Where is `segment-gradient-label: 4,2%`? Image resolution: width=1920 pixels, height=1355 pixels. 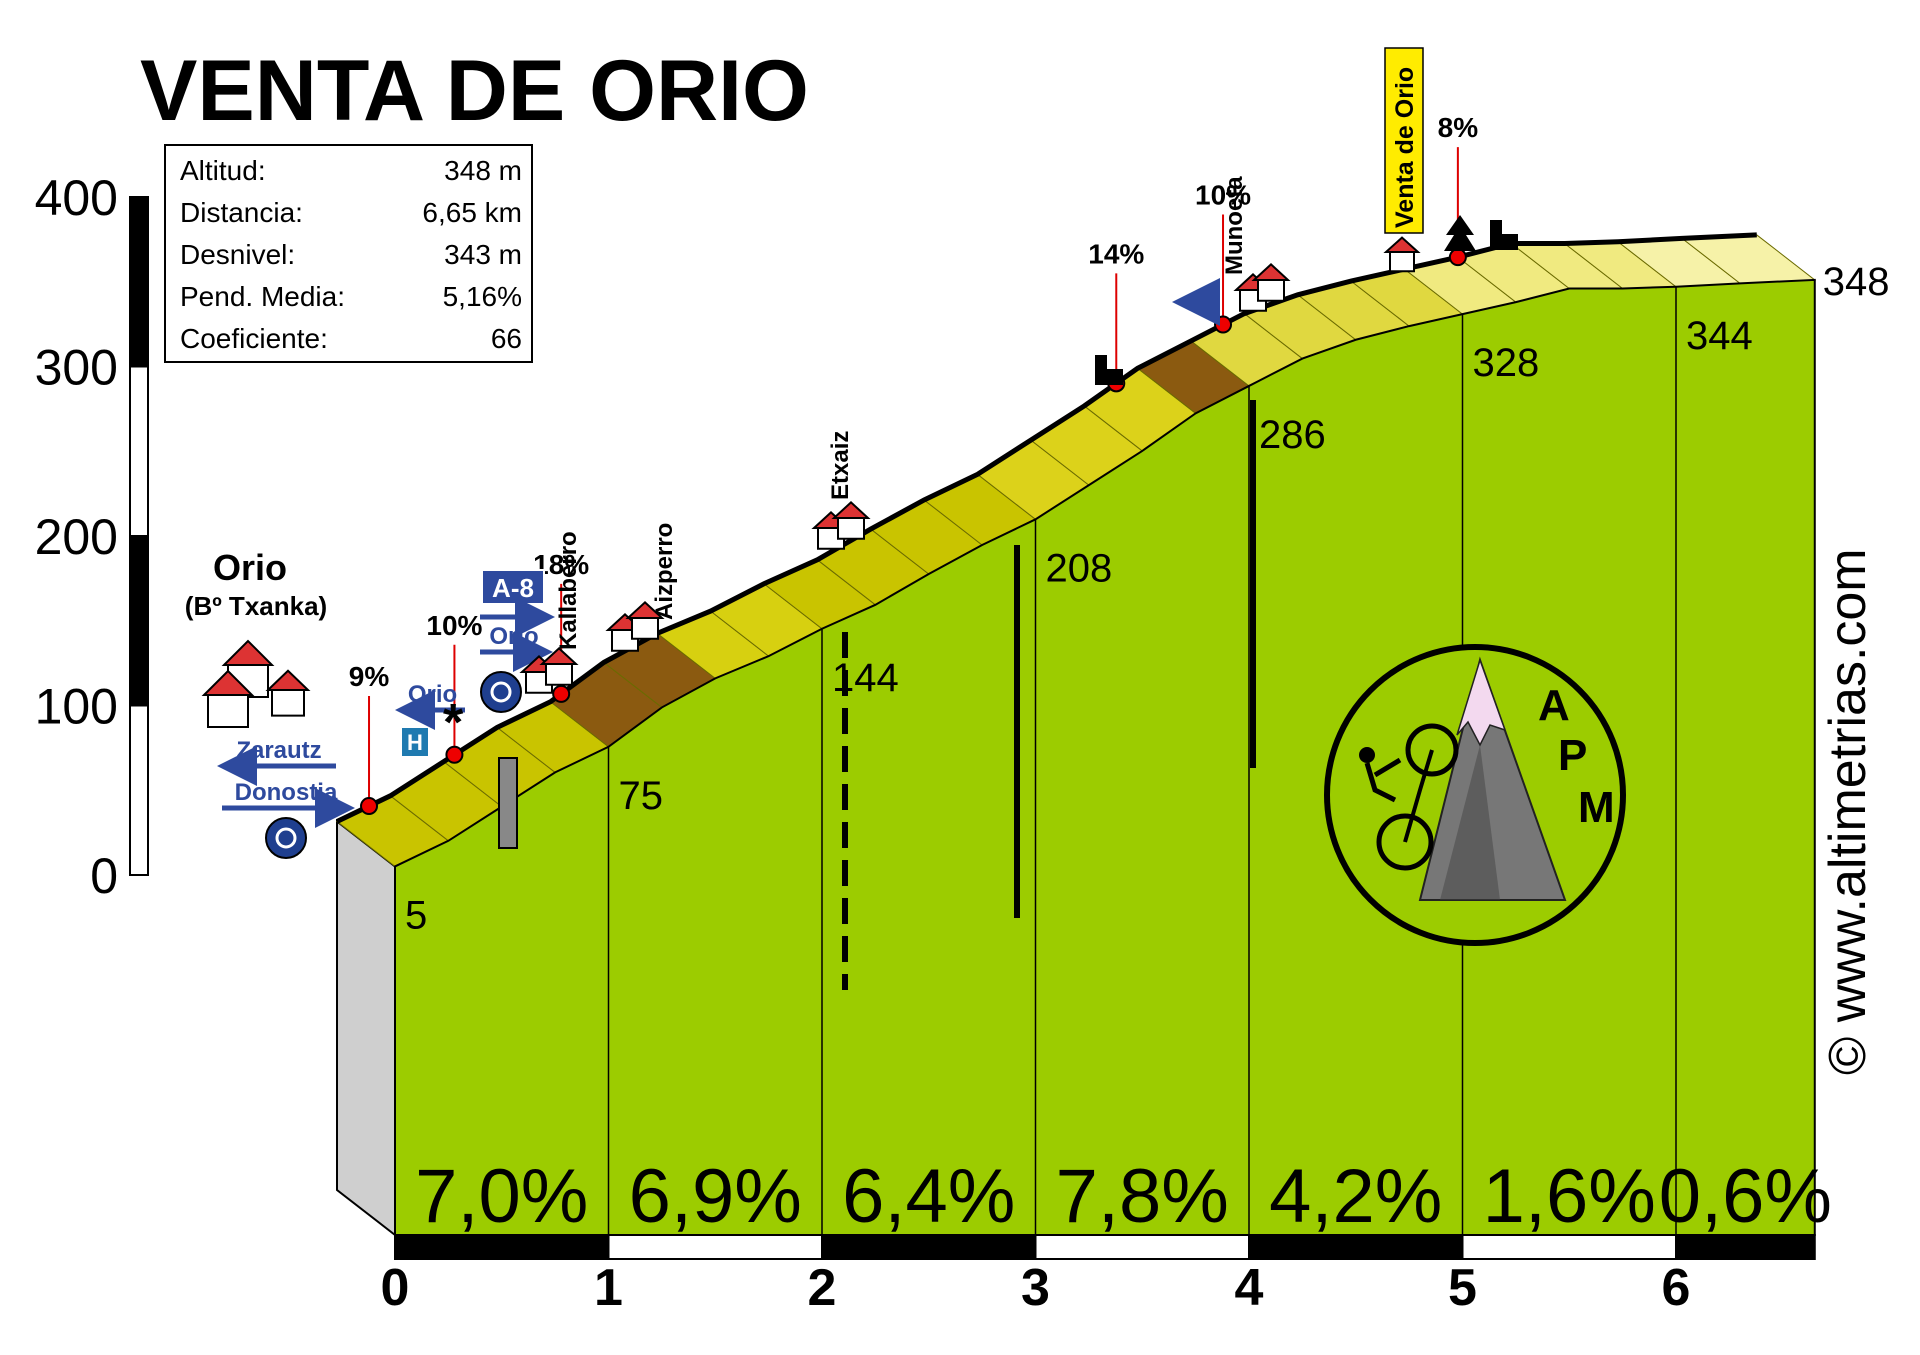
segment-gradient-label: 4,2% is located at coordinates (1355, 1196).